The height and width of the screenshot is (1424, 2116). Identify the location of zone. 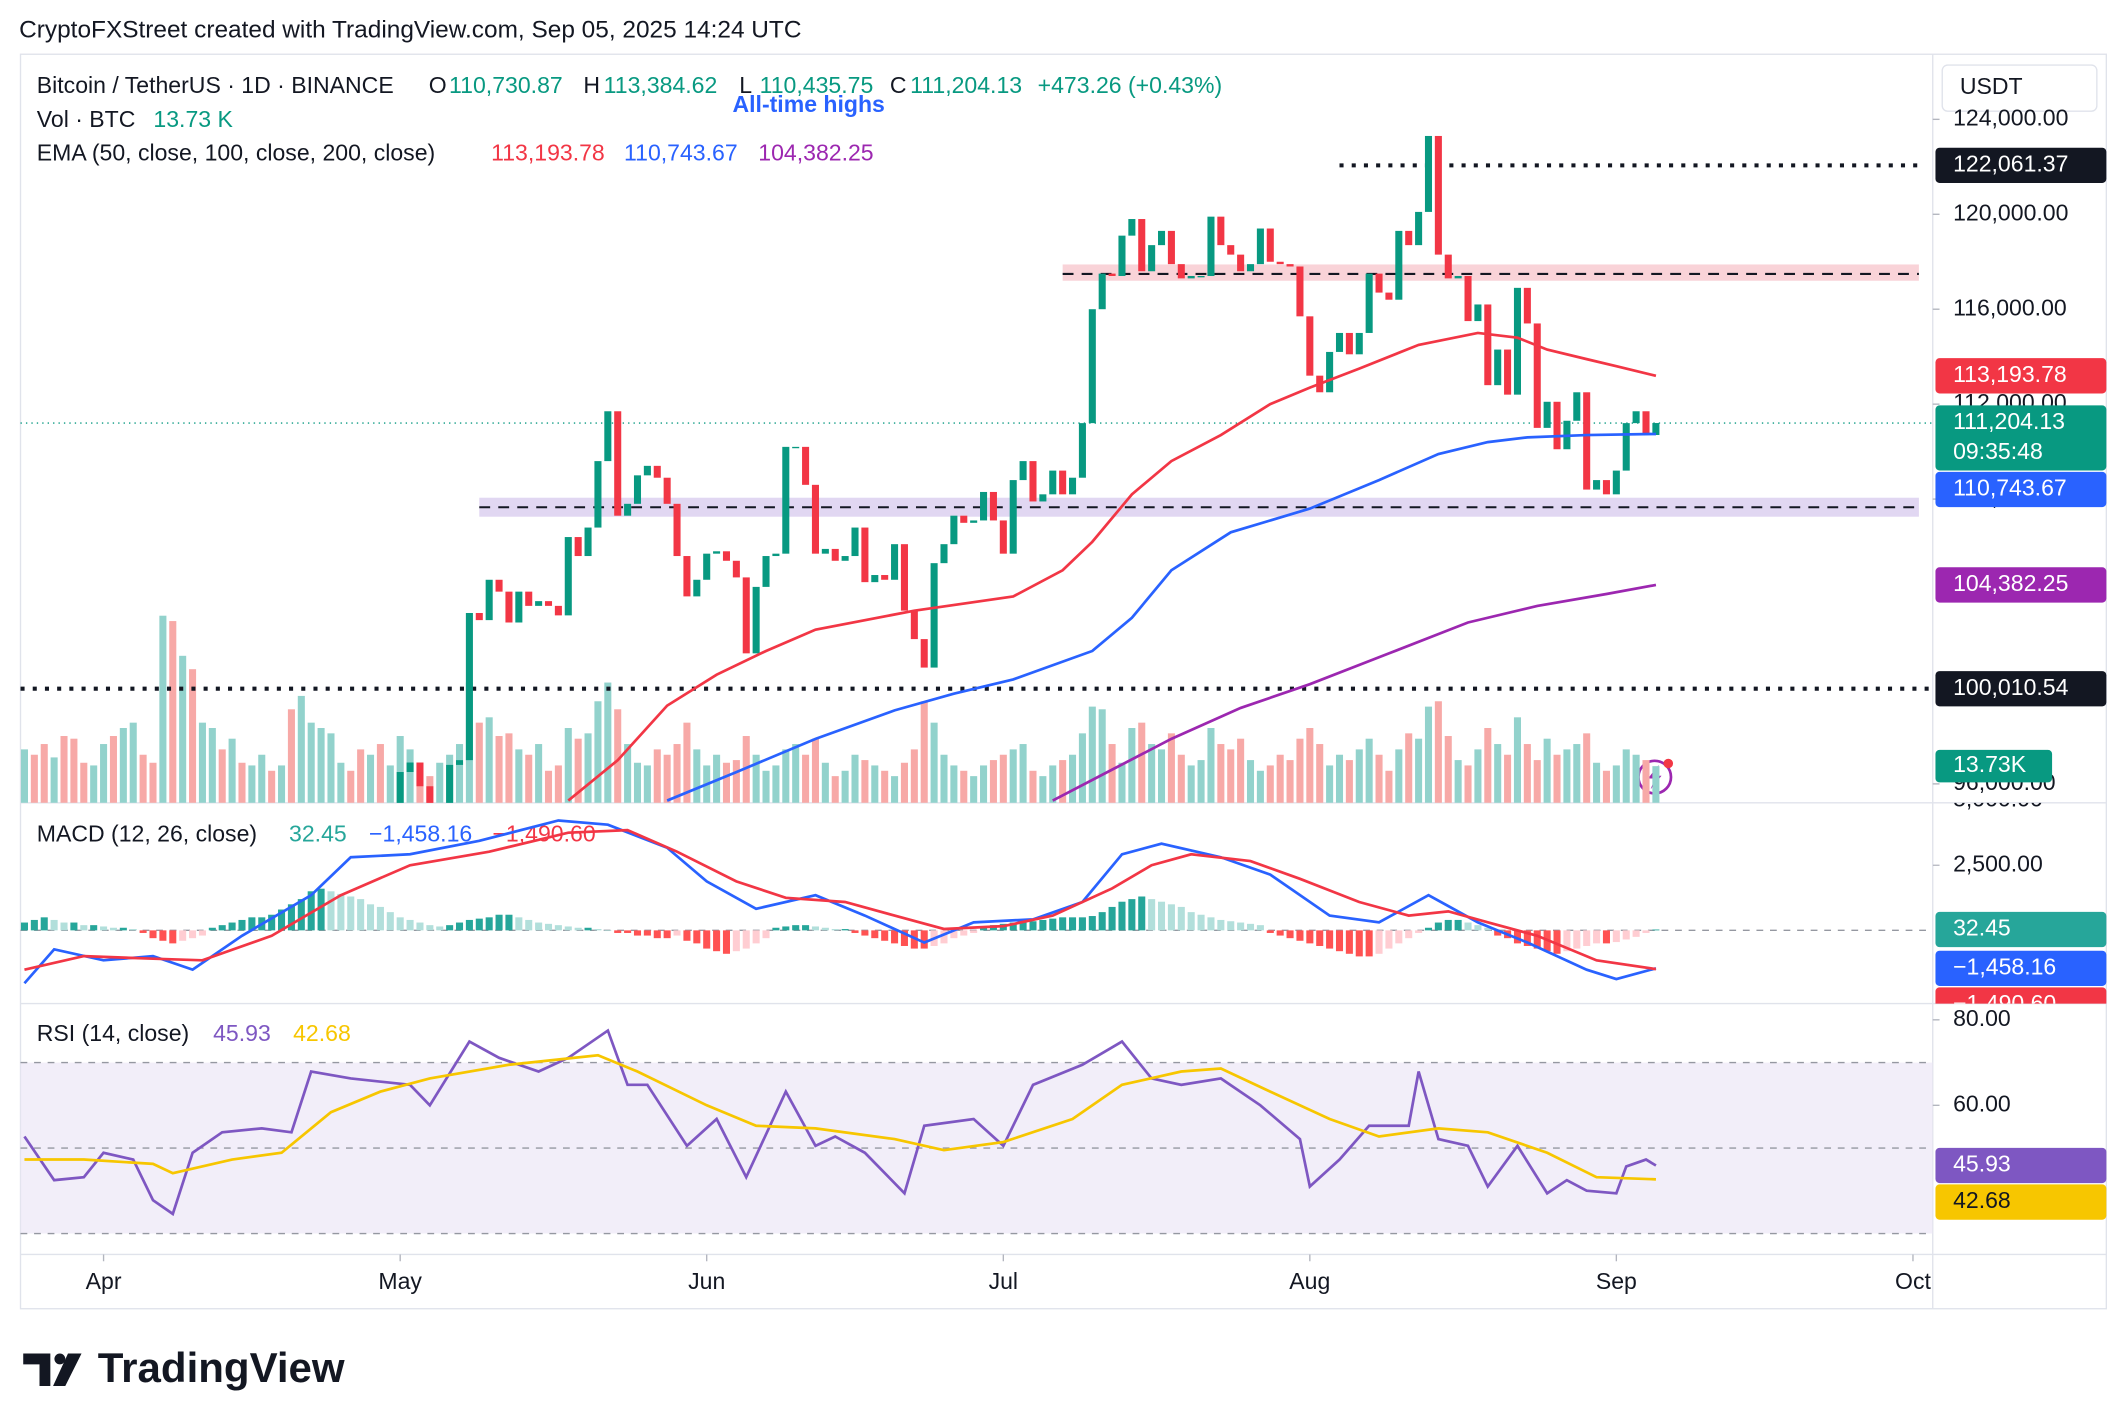
(1199, 507).